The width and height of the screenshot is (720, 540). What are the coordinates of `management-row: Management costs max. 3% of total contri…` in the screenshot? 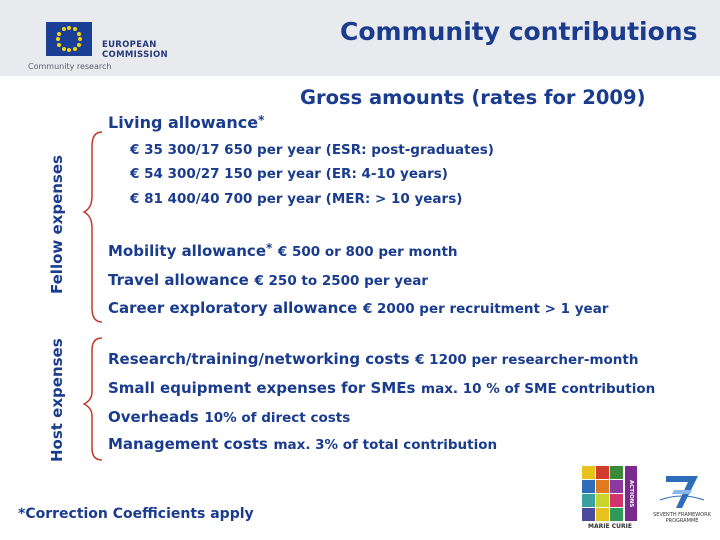 It's located at (302, 443).